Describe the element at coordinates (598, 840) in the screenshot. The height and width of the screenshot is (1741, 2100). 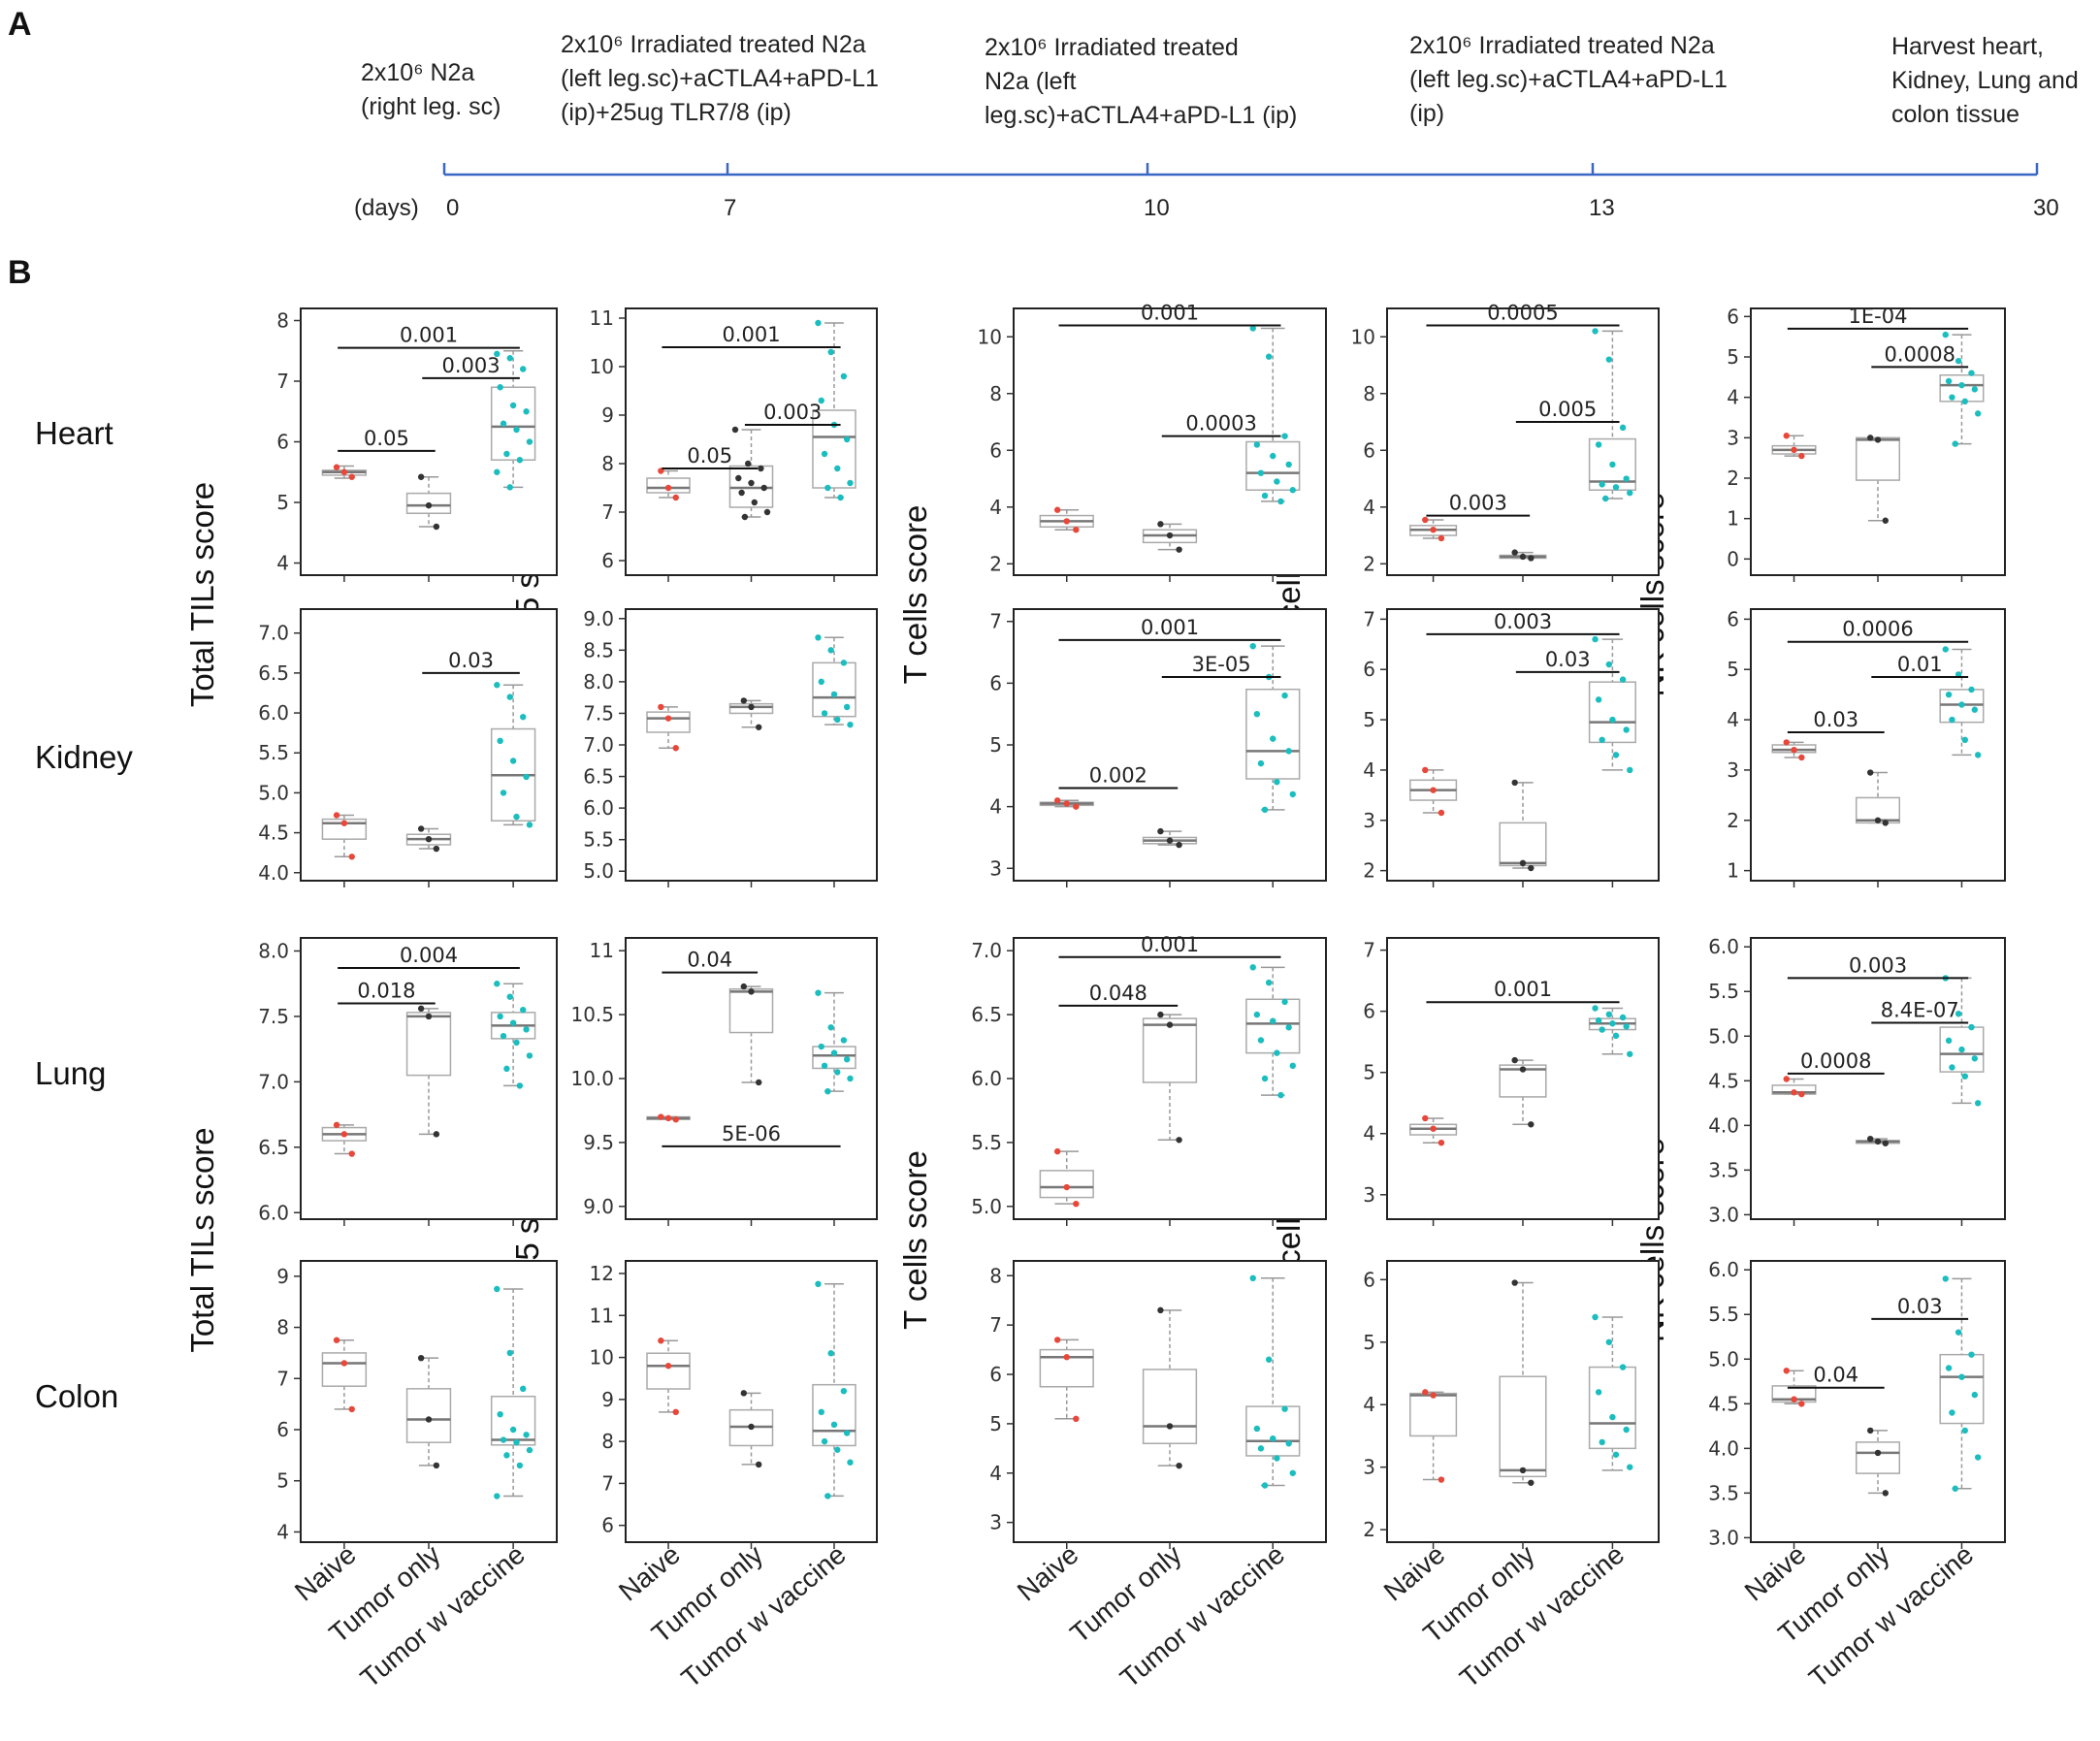
I see `y-tick-label: 5.5` at that location.